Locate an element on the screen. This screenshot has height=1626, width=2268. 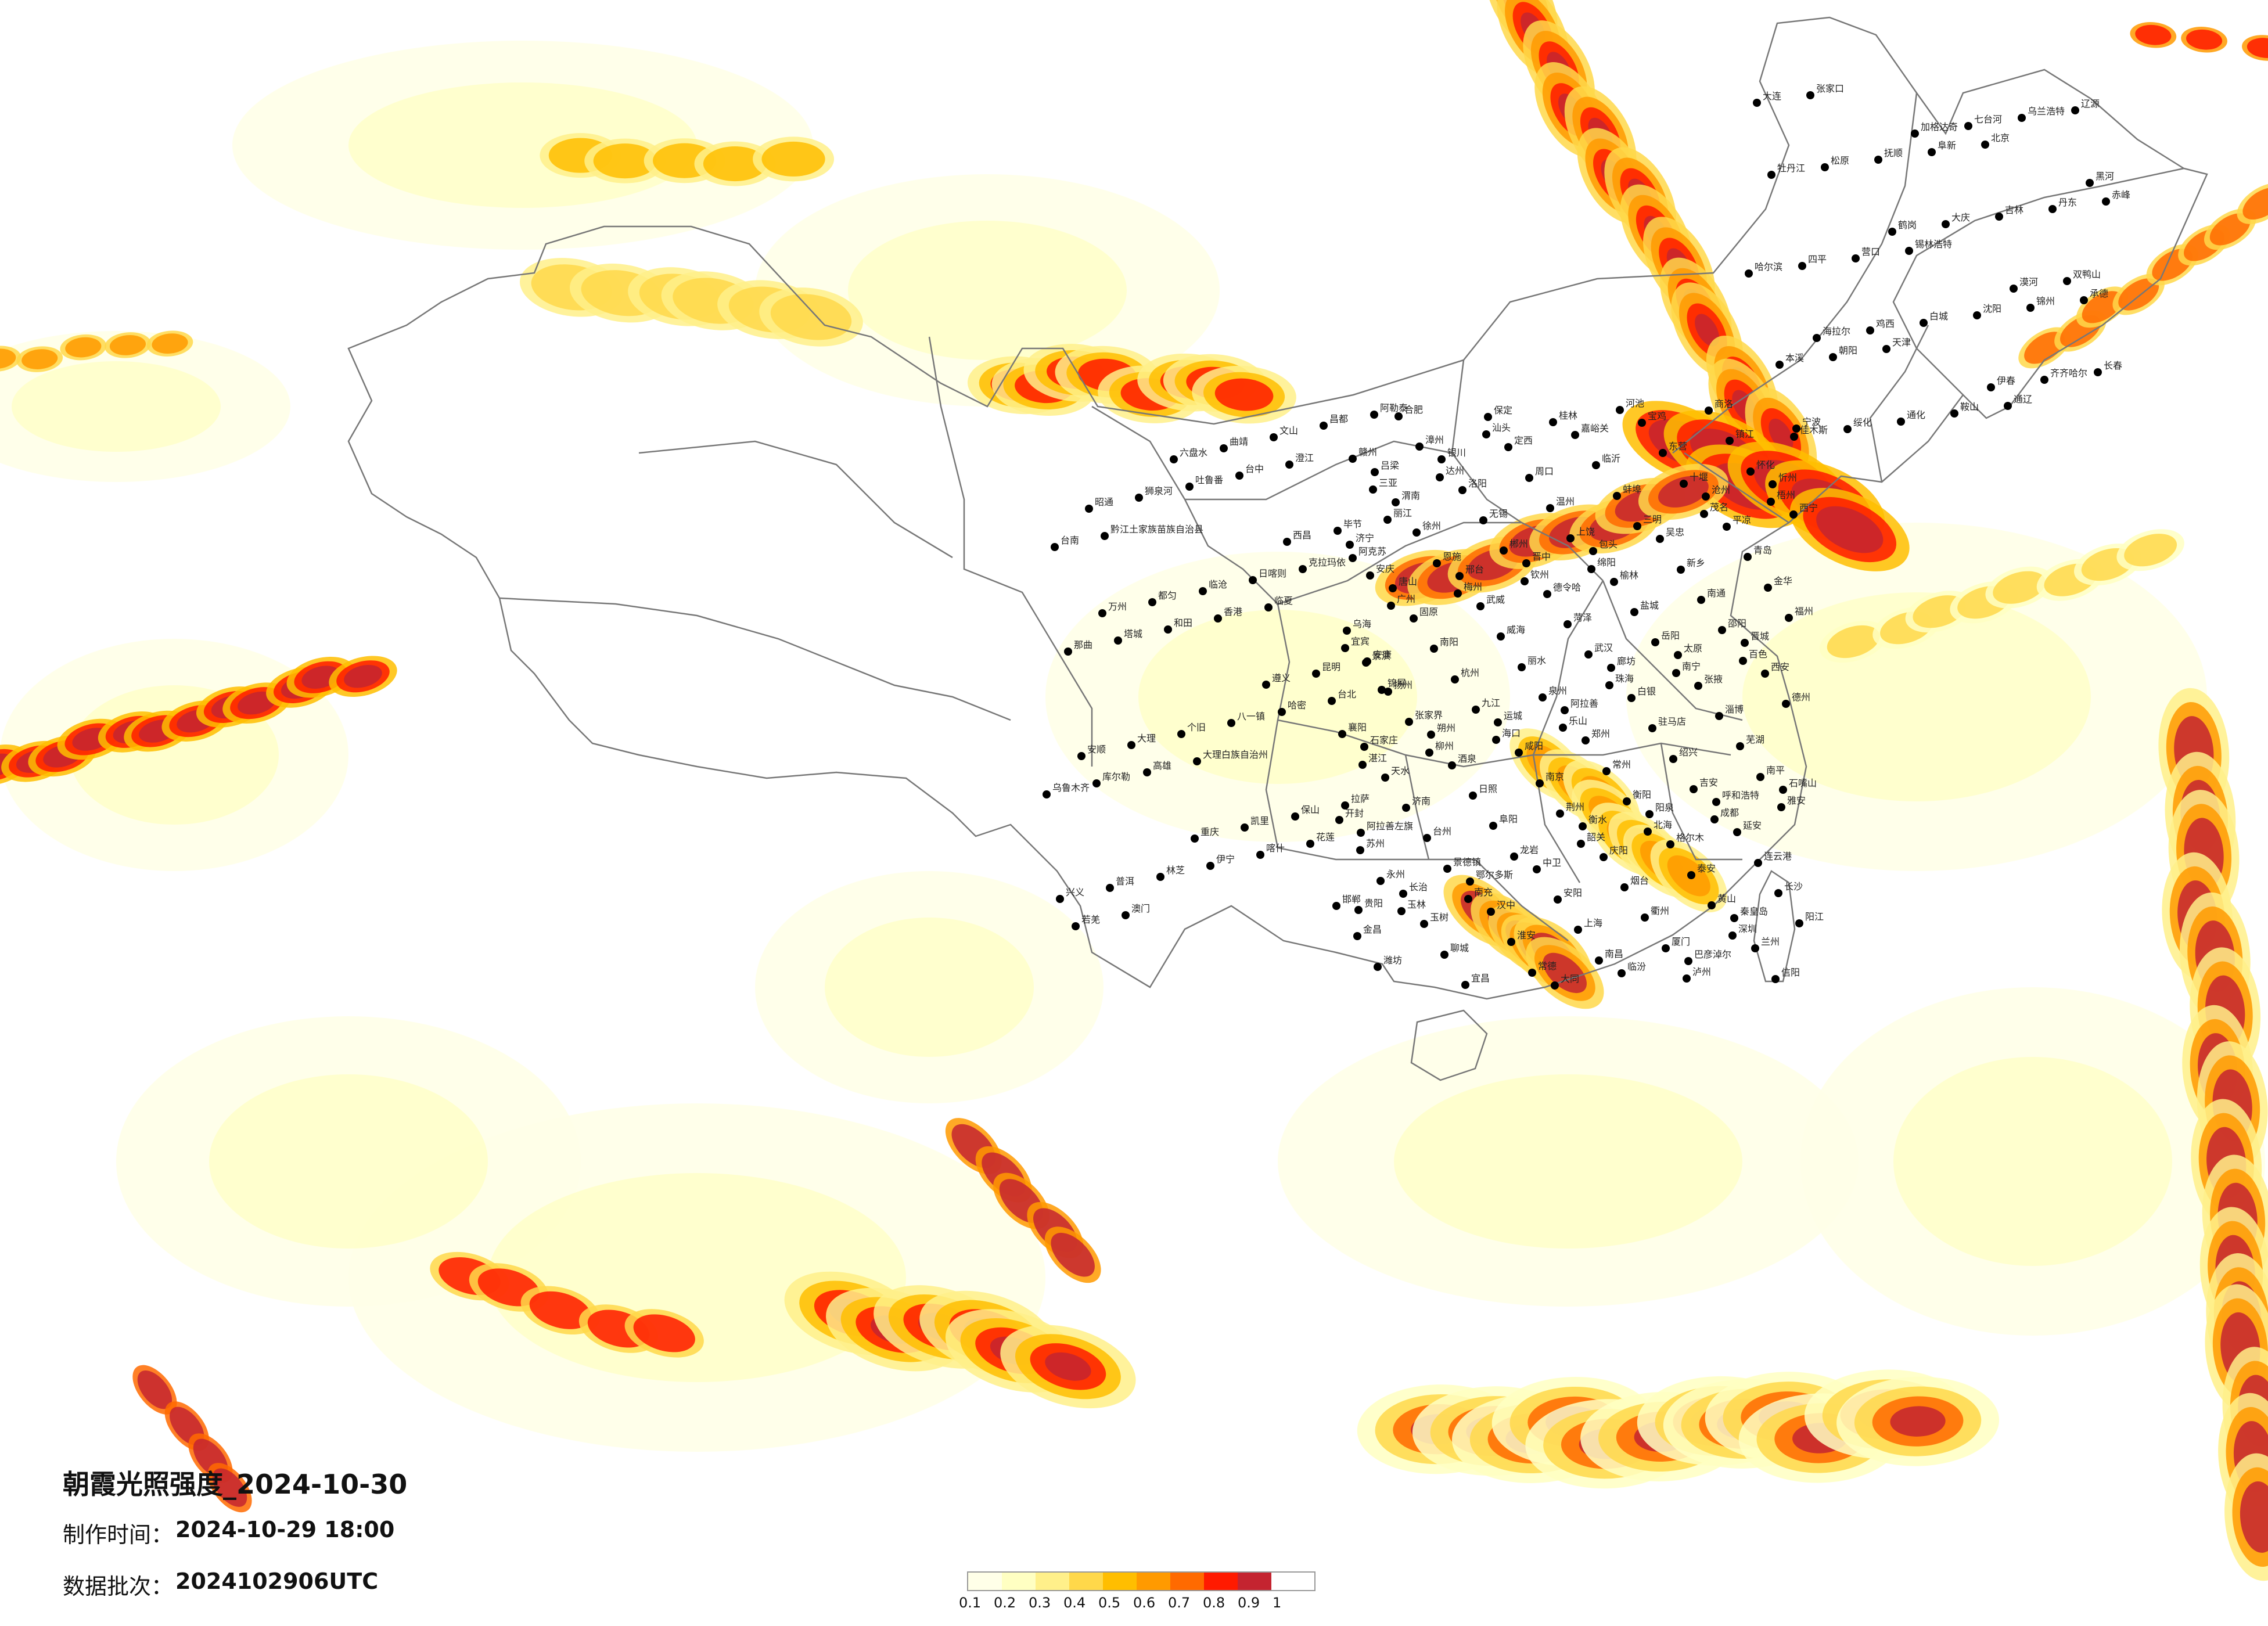
city-label: 郑州 is located at coordinates (1600, 733).